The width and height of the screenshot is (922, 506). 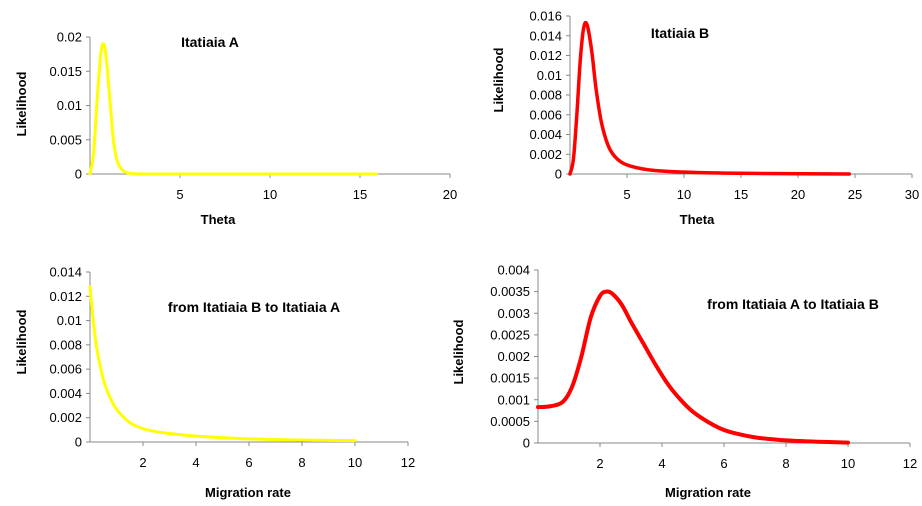 I want to click on y-tick-label: 0.02, so click(x=69, y=37).